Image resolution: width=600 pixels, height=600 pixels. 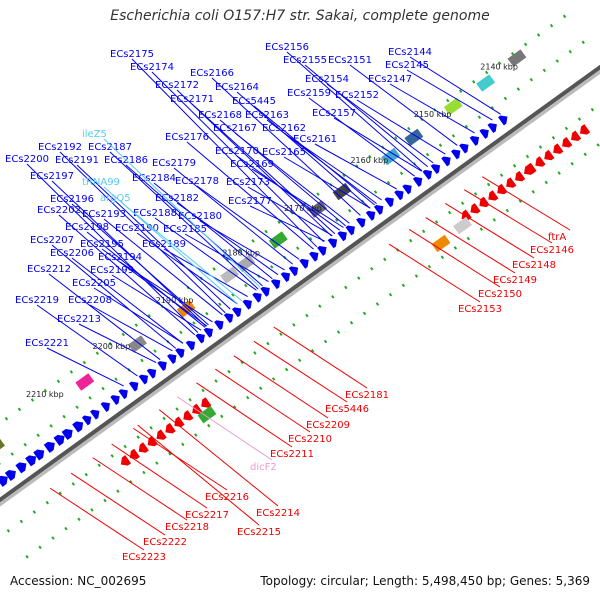 What do you see at coordinates (248, 182) in the screenshot?
I see `forward-gene-label: ECs2173` at bounding box center [248, 182].